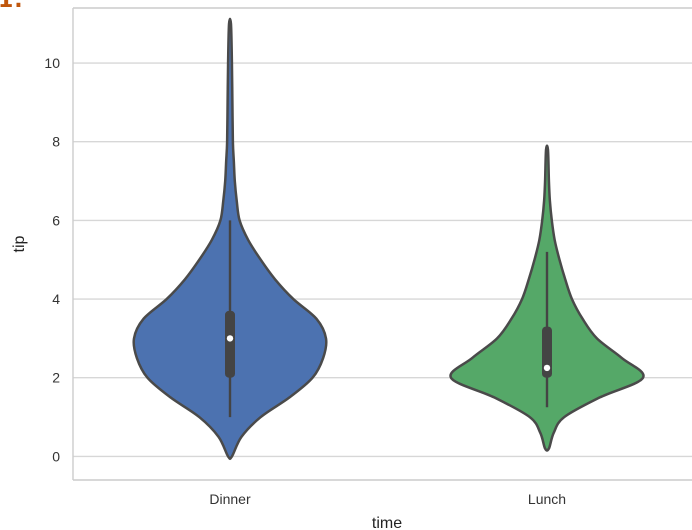  Describe the element at coordinates (56, 299) in the screenshot. I see `y-tick-label: 4` at that location.